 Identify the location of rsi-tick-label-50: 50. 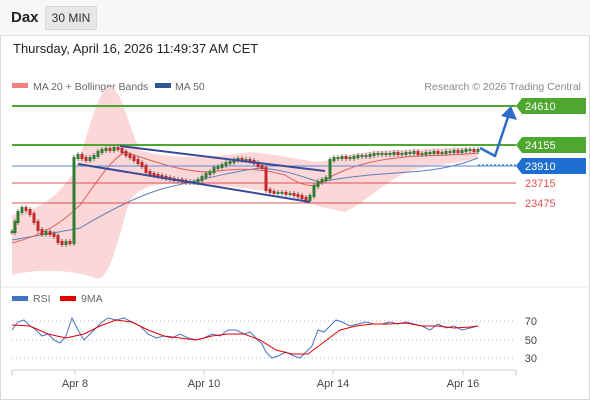
(531, 341).